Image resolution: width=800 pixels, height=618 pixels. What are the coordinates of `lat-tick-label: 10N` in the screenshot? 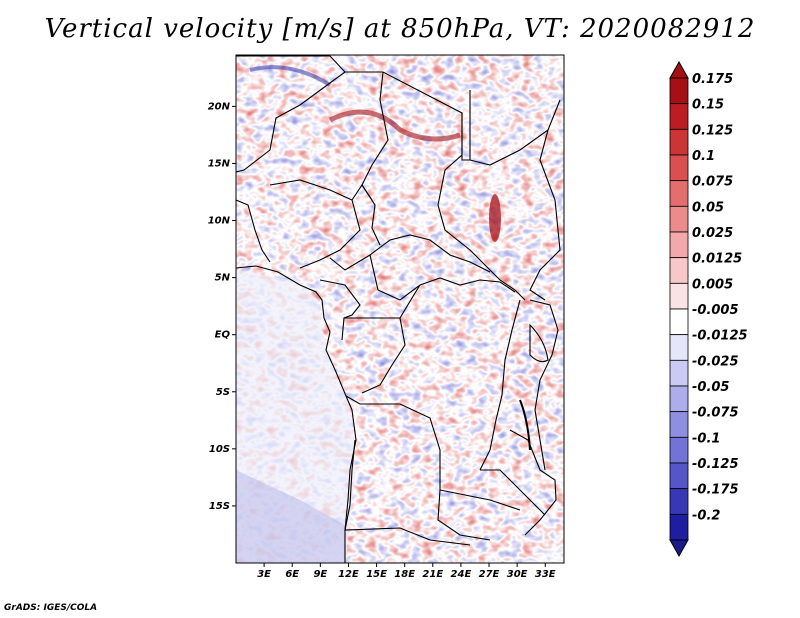 It's located at (219, 221).